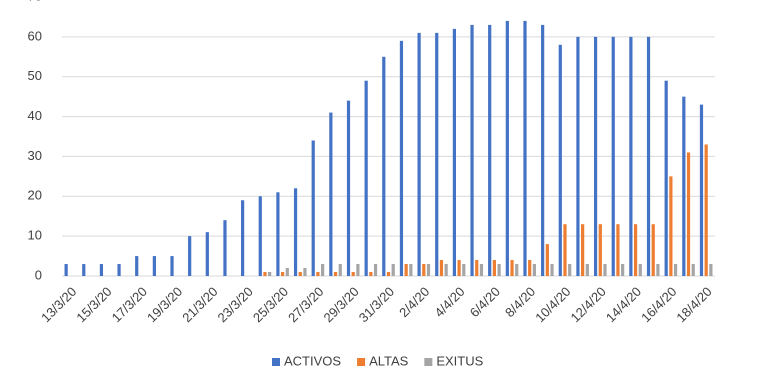 The width and height of the screenshot is (763, 370). What do you see at coordinates (93, 304) in the screenshot?
I see `x-tick-label: 15/3/20` at bounding box center [93, 304].